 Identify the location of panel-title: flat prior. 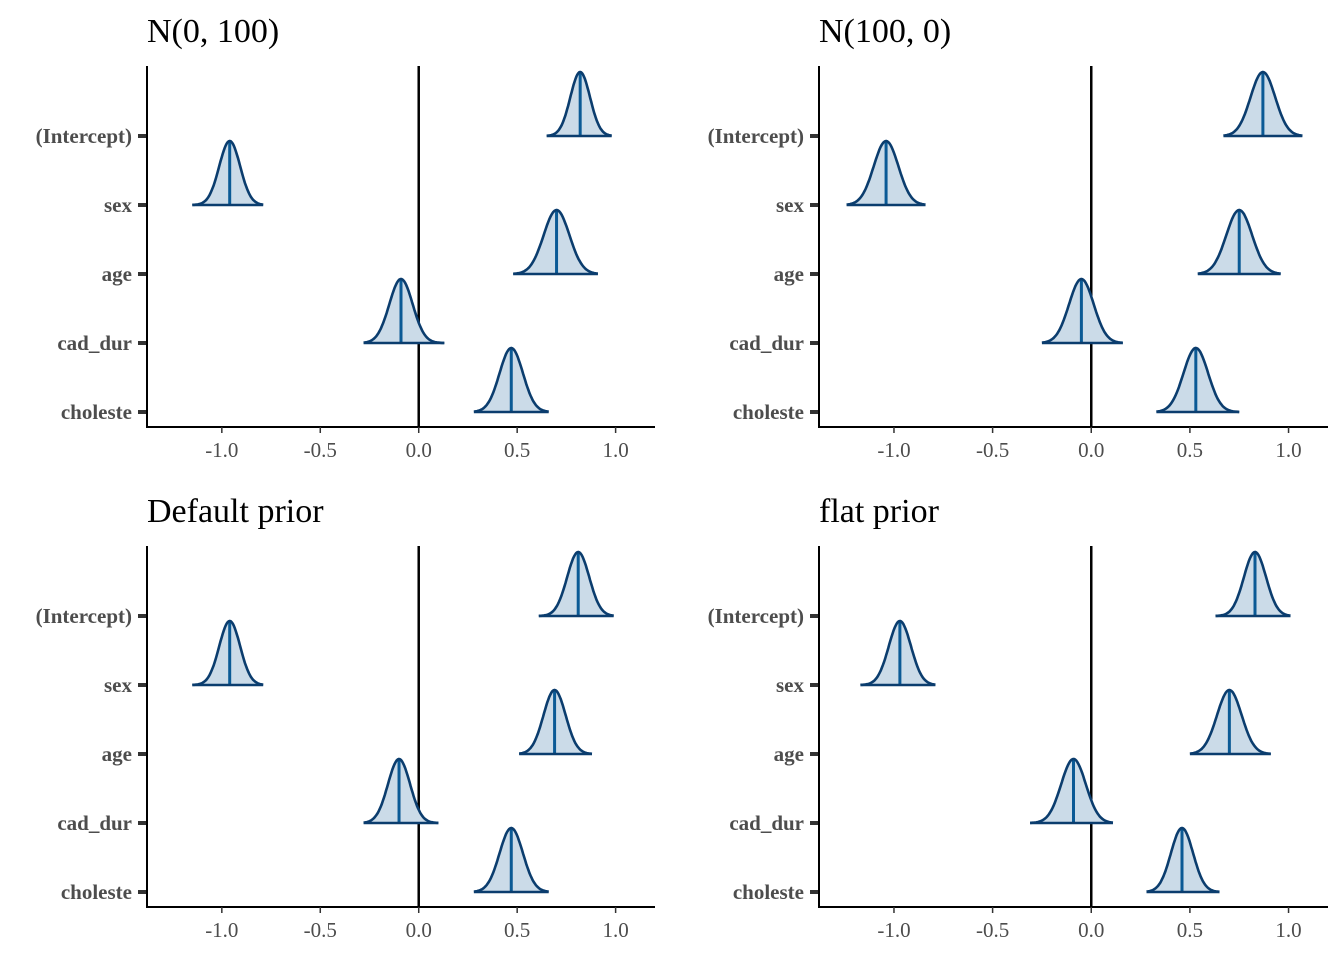
(879, 511).